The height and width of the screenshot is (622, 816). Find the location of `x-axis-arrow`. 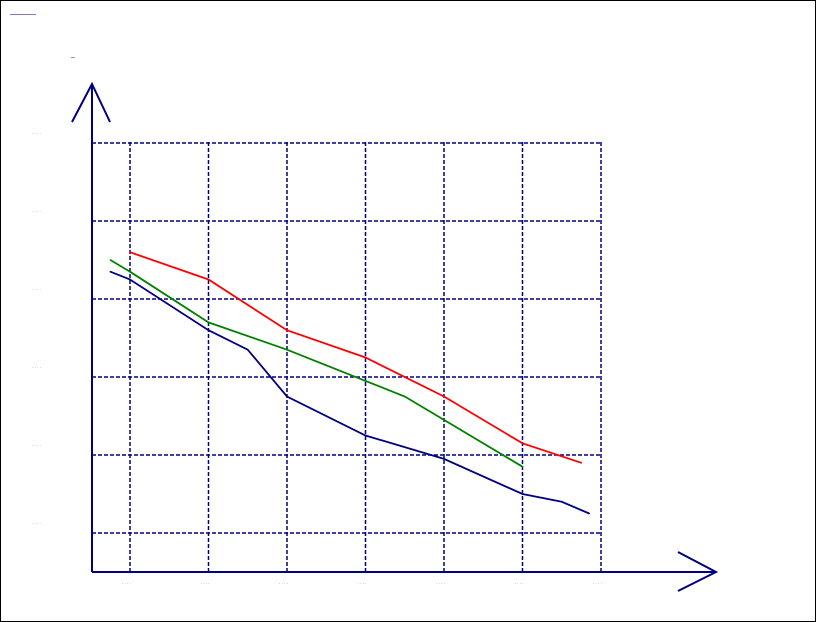

x-axis-arrow is located at coordinates (698, 571).